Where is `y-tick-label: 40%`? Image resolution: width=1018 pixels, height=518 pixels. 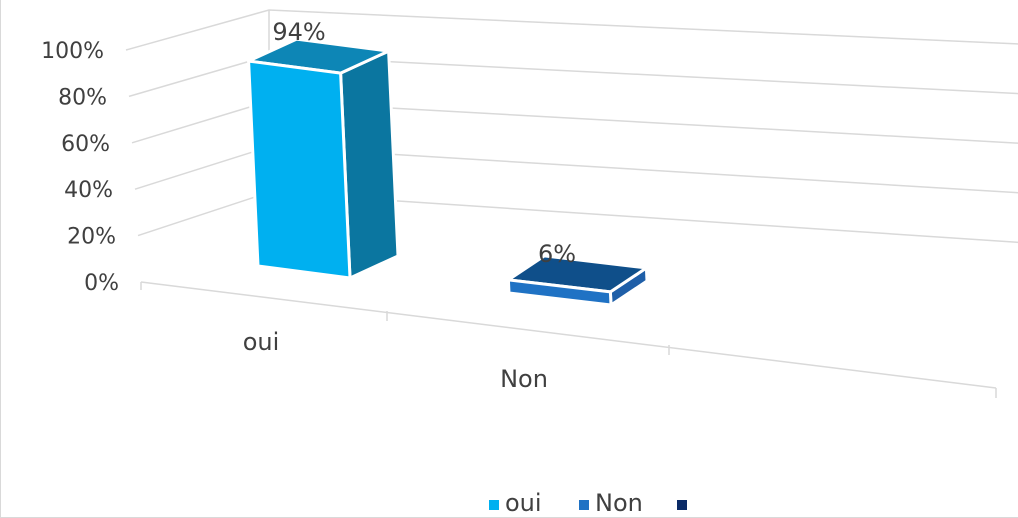
y-tick-label: 40% is located at coordinates (88, 190).